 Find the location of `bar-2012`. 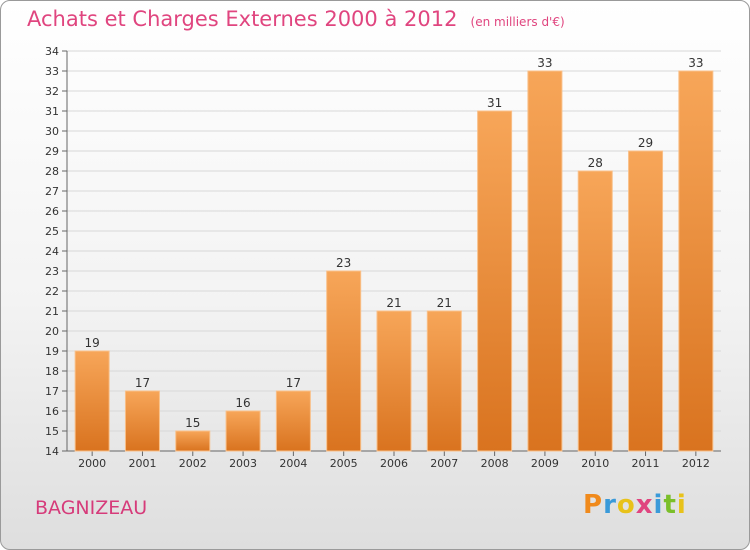

bar-2012 is located at coordinates (696, 261).